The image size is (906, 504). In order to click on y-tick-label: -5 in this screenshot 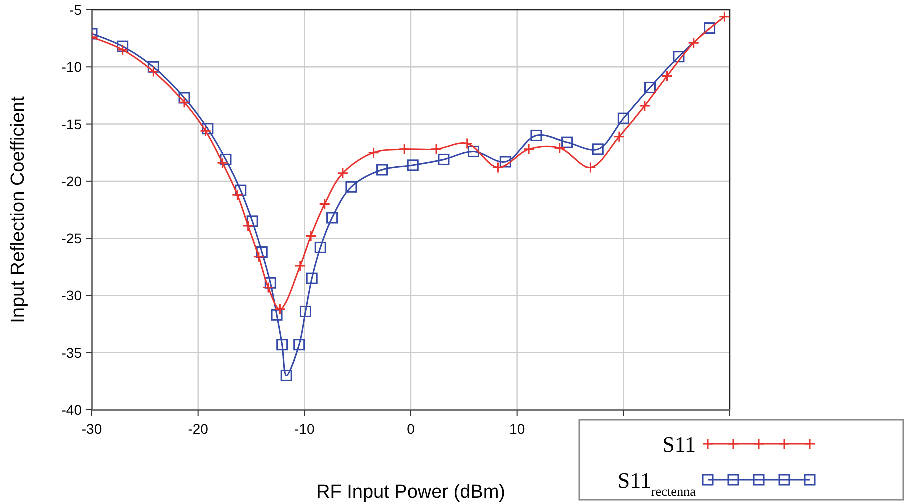, I will do `click(76, 10)`.